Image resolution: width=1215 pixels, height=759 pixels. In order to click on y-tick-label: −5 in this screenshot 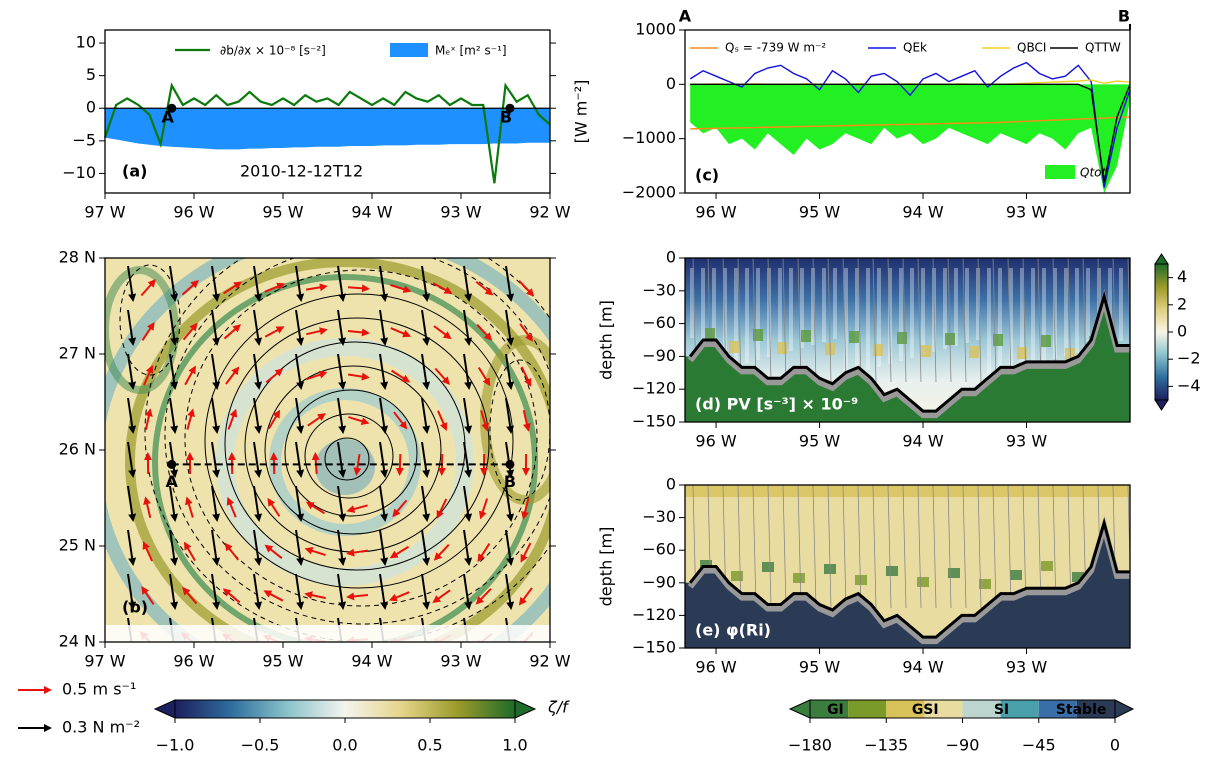, I will do `click(84, 139)`.